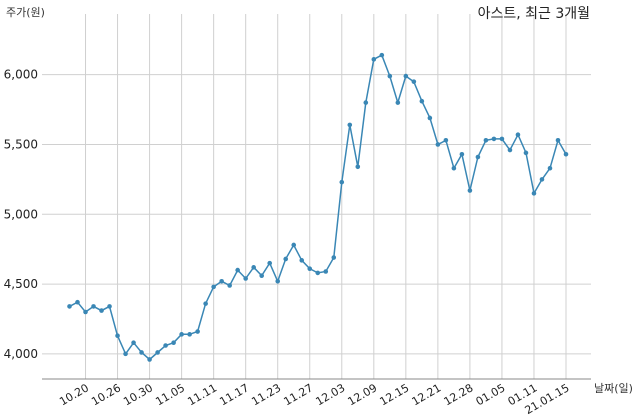 The width and height of the screenshot is (640, 419). What do you see at coordinates (534, 14) in the screenshot?
I see `chart-title: 아스트, 최근 3개월` at bounding box center [534, 14].